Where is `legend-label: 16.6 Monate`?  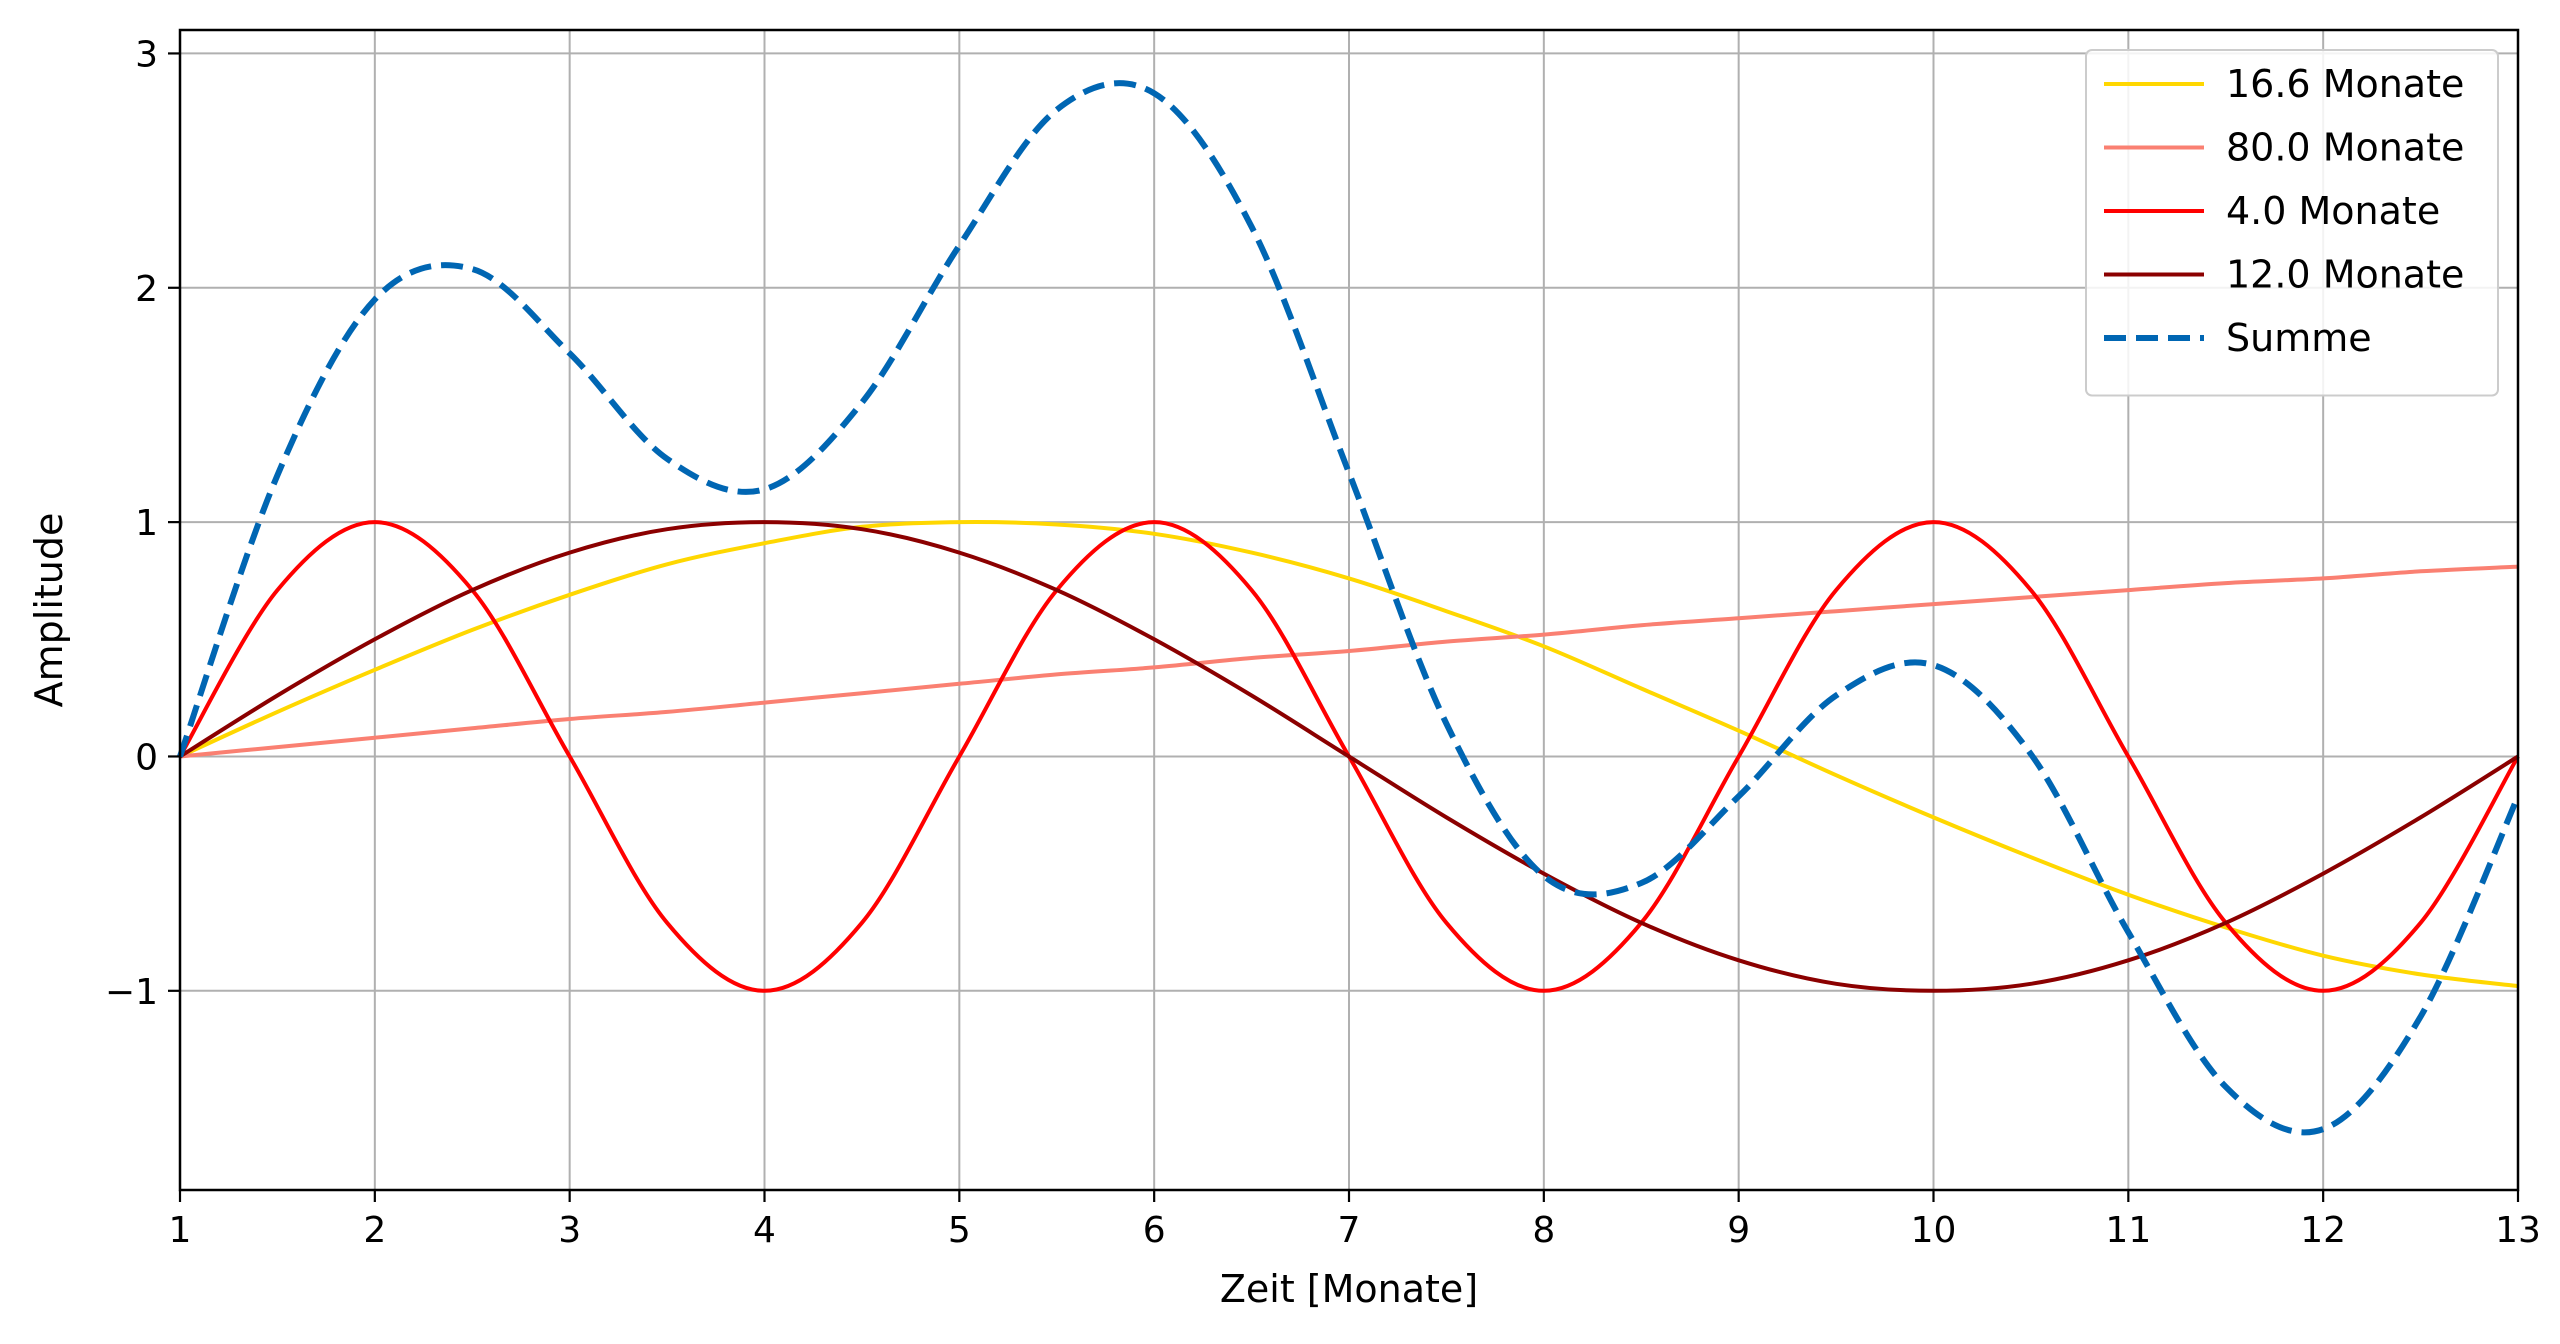
legend-label: 16.6 Monate is located at coordinates (2345, 84).